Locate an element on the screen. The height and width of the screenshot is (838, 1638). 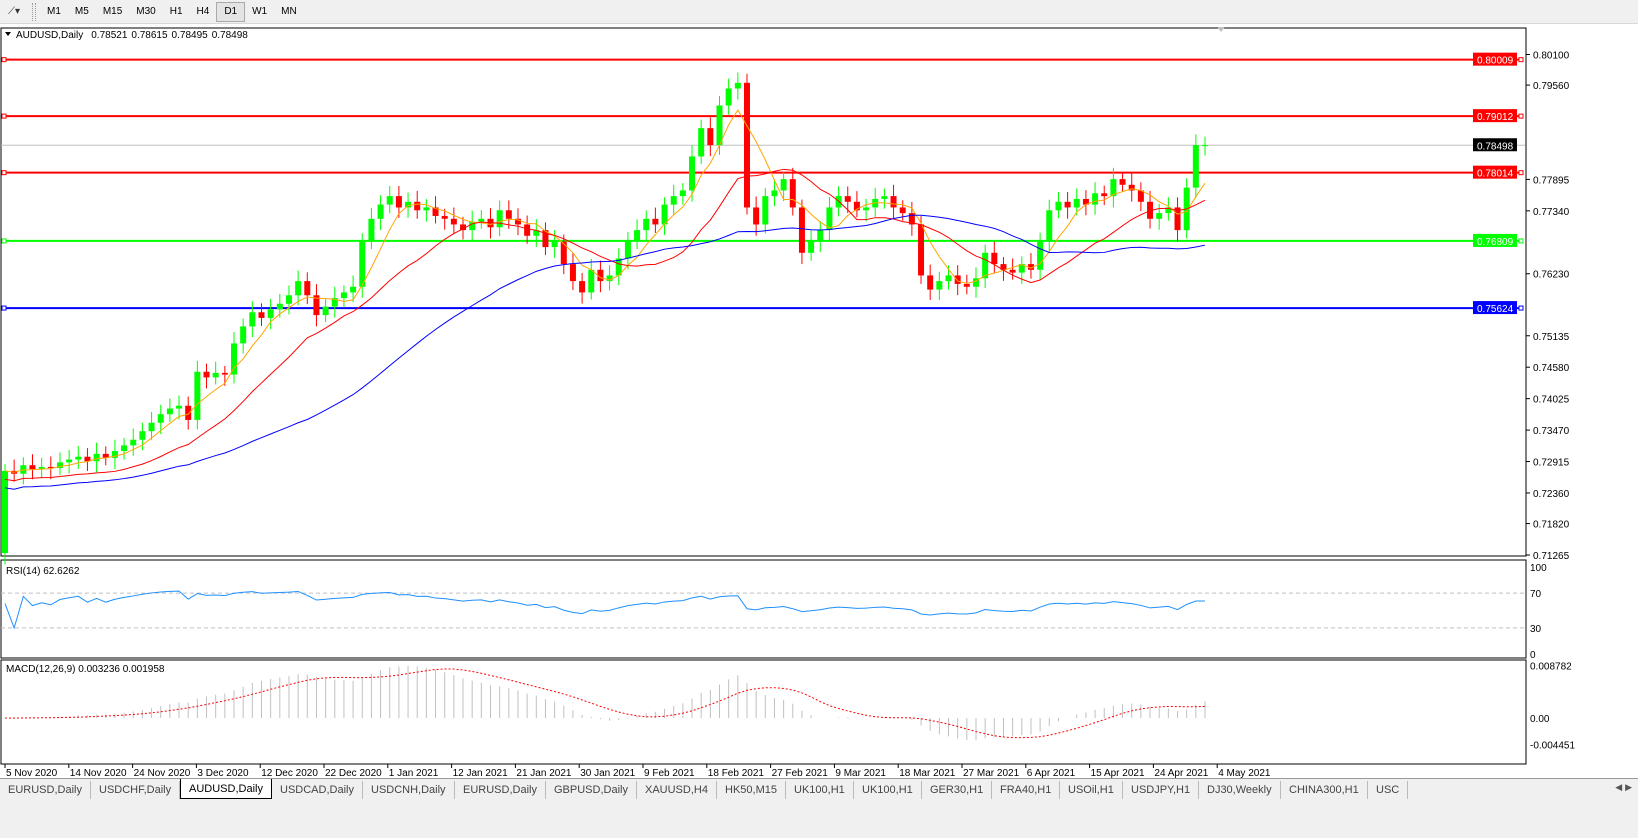
draw-tool-icon: ⟋▾ is located at coordinates (14, 11).